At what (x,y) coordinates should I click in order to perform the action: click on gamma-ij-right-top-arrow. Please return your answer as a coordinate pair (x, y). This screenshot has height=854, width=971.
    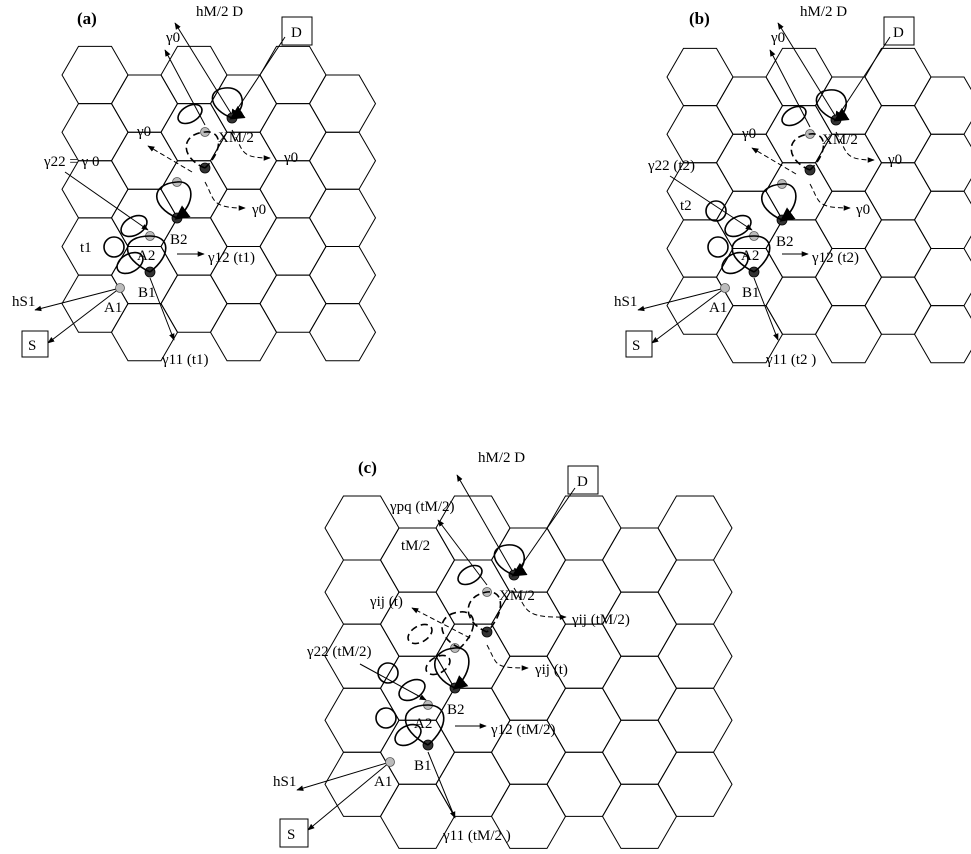
    Looking at the image, I should click on (540, 603).